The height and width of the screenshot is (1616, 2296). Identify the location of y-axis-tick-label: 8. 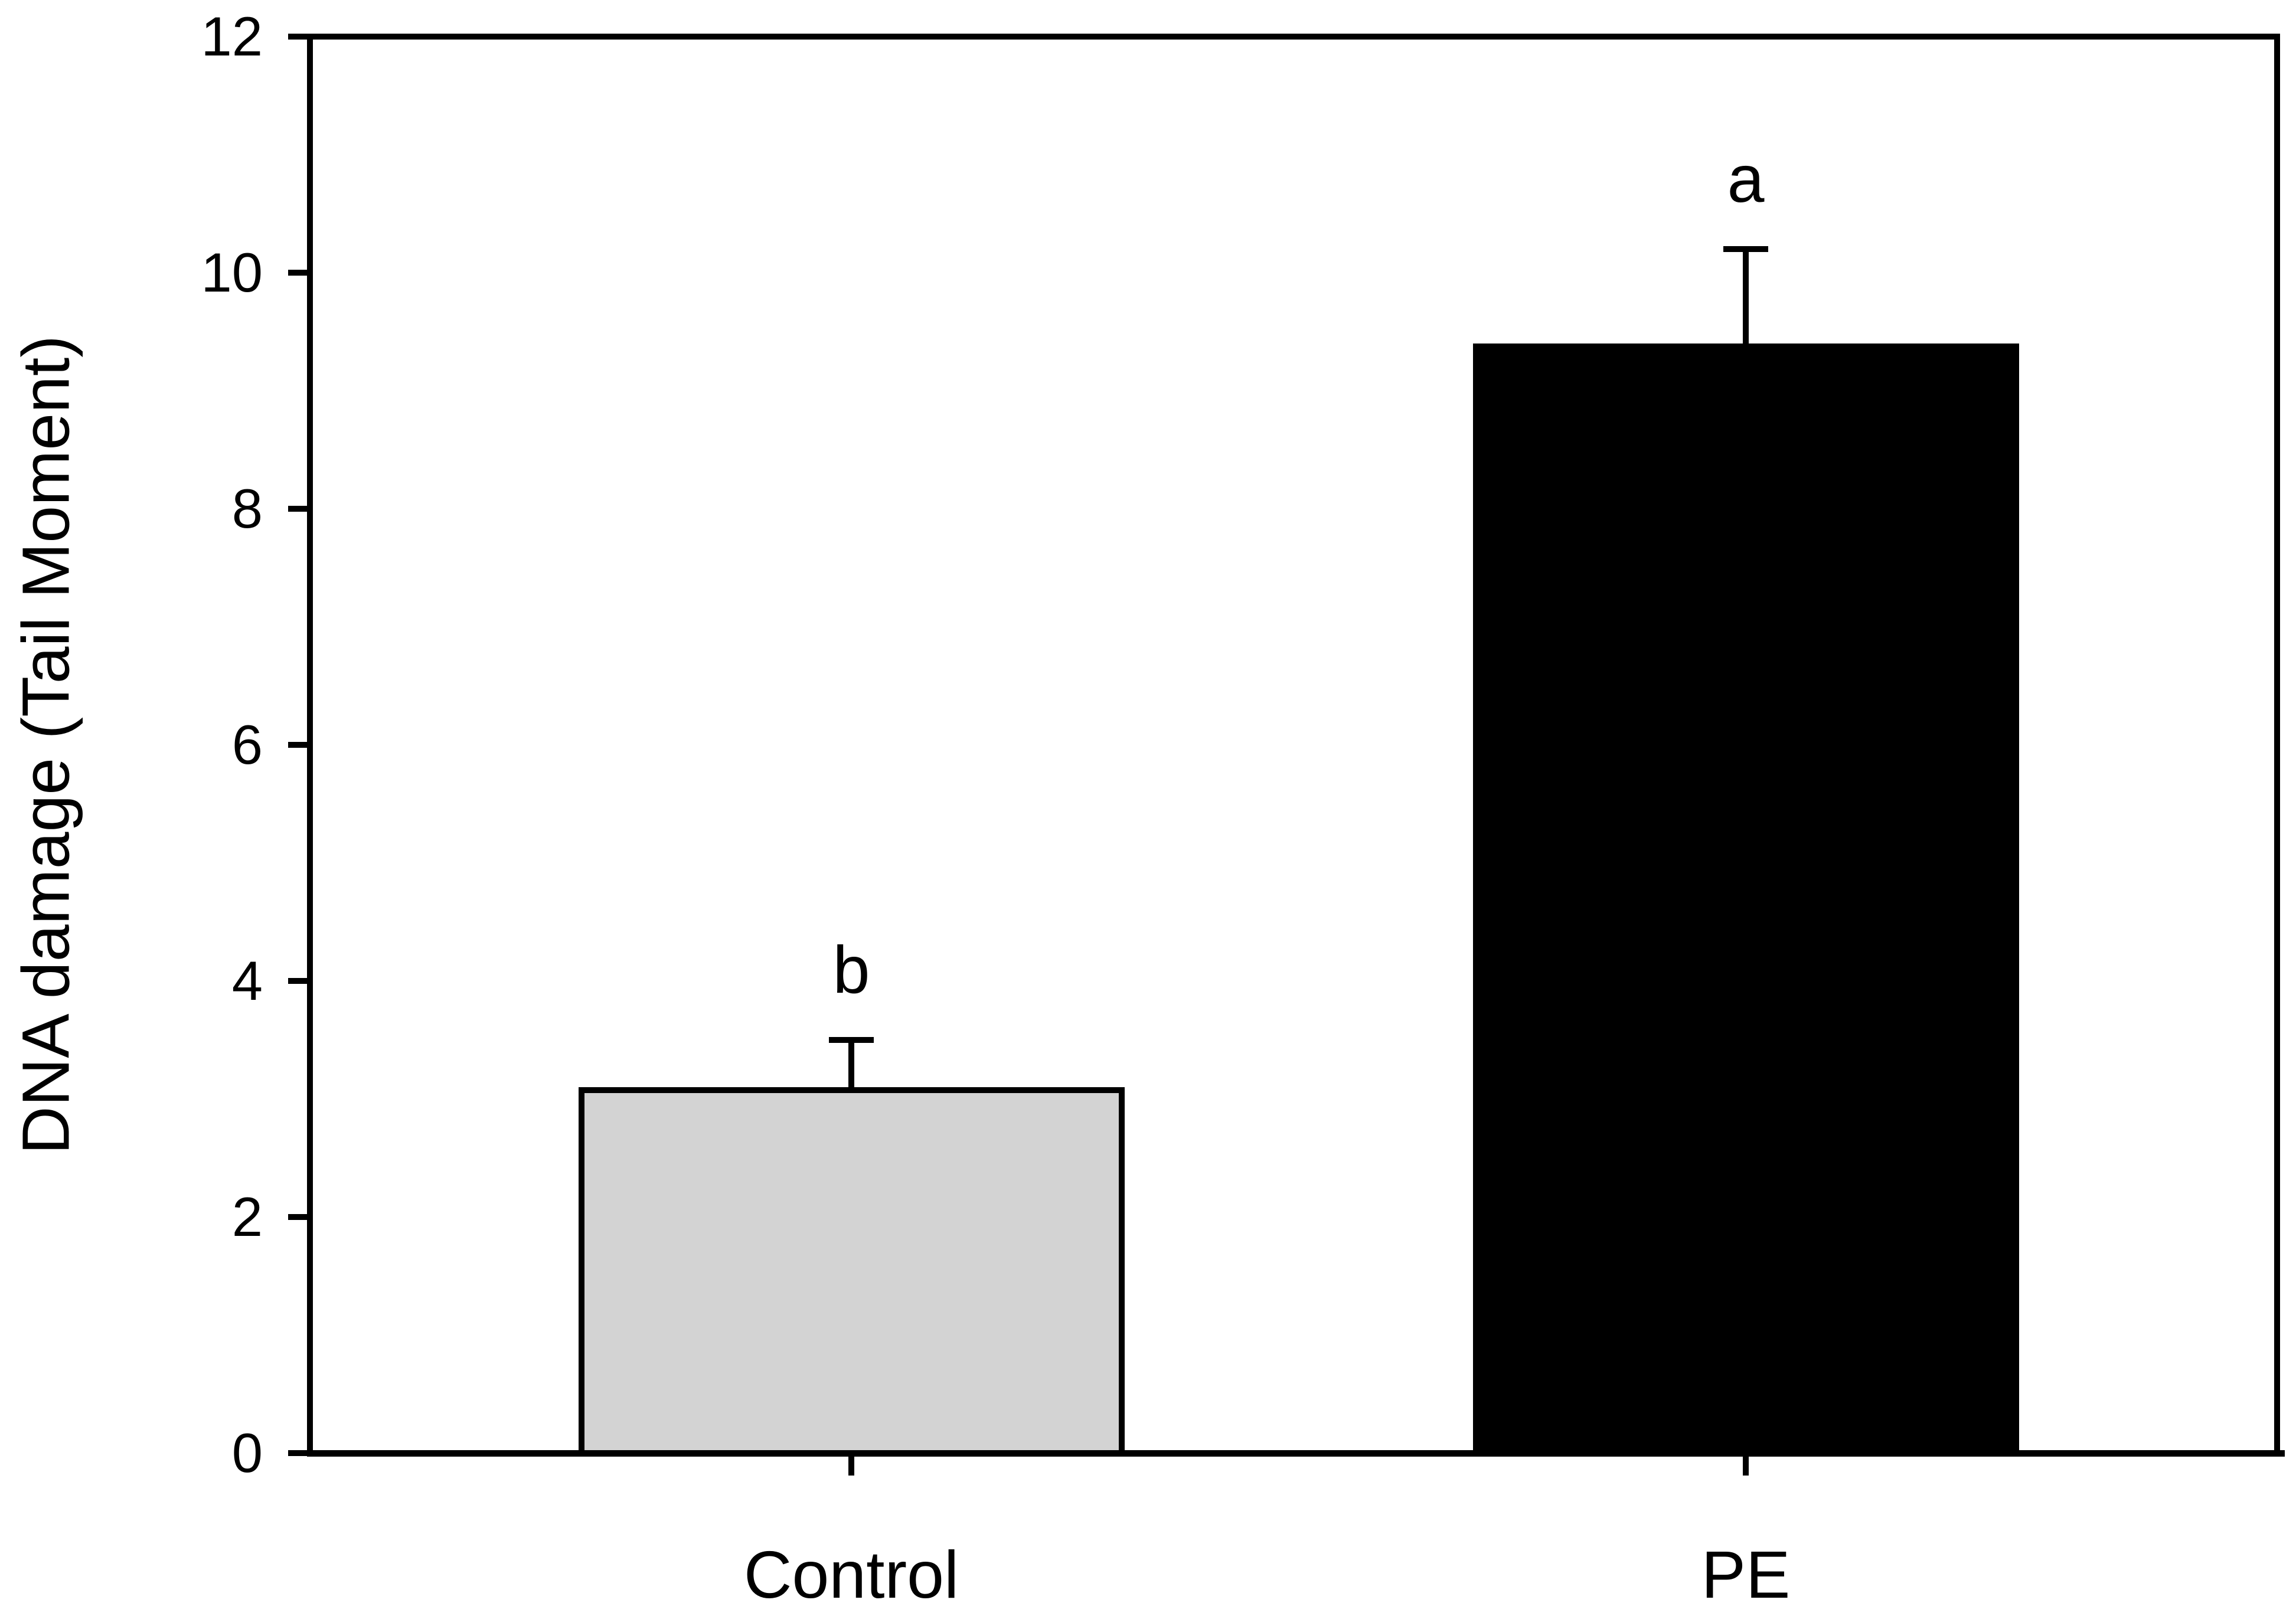
(247, 508).